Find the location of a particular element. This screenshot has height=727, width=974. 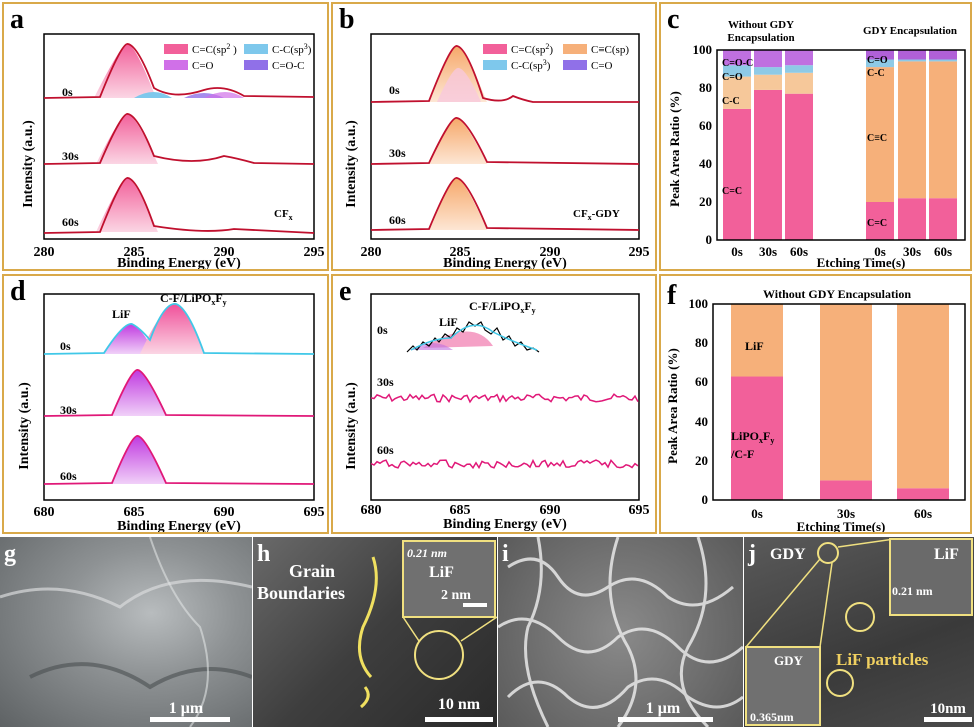

x-tick: 685 is located at coordinates (460, 510).